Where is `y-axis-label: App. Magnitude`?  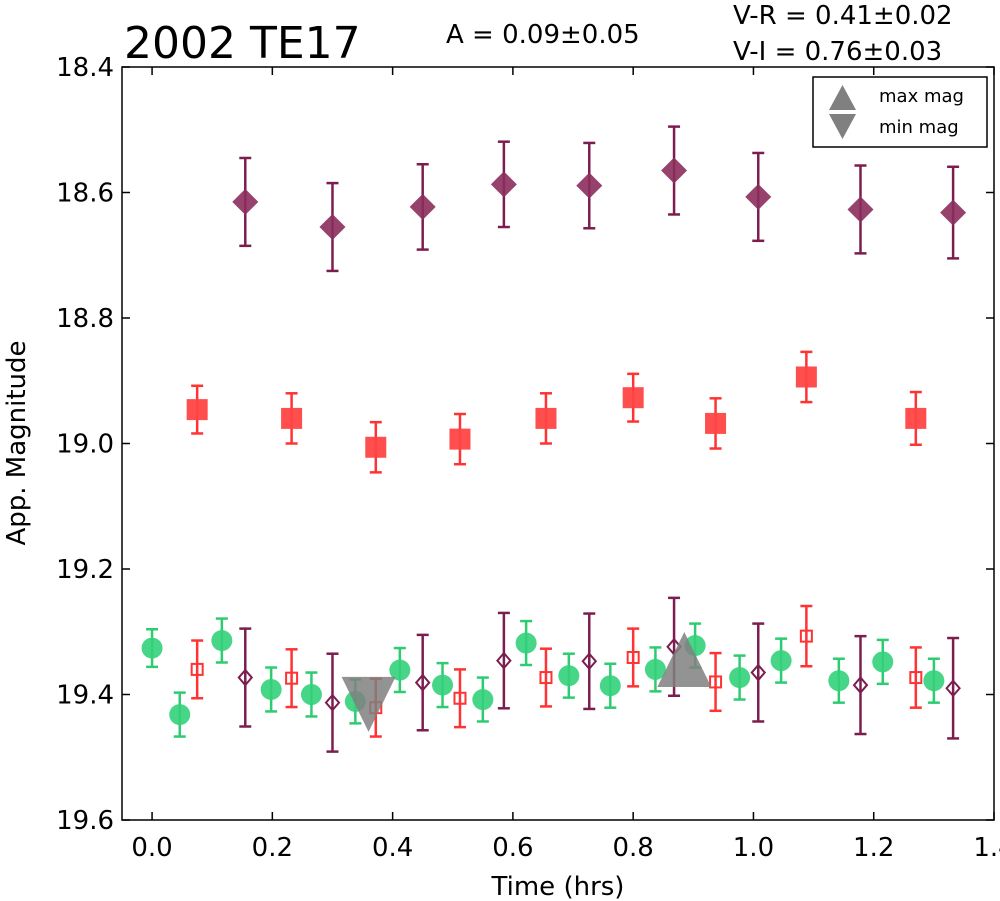
y-axis-label: App. Magnitude is located at coordinates (17, 442).